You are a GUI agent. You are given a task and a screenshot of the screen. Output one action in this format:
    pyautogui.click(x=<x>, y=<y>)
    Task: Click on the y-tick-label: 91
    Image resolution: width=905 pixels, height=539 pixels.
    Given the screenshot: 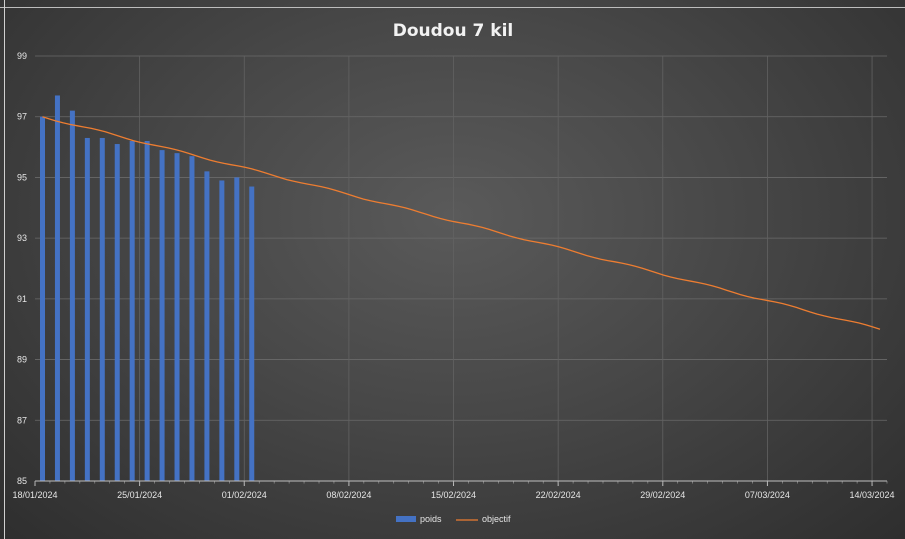 What is the action you would take?
    pyautogui.click(x=22, y=299)
    